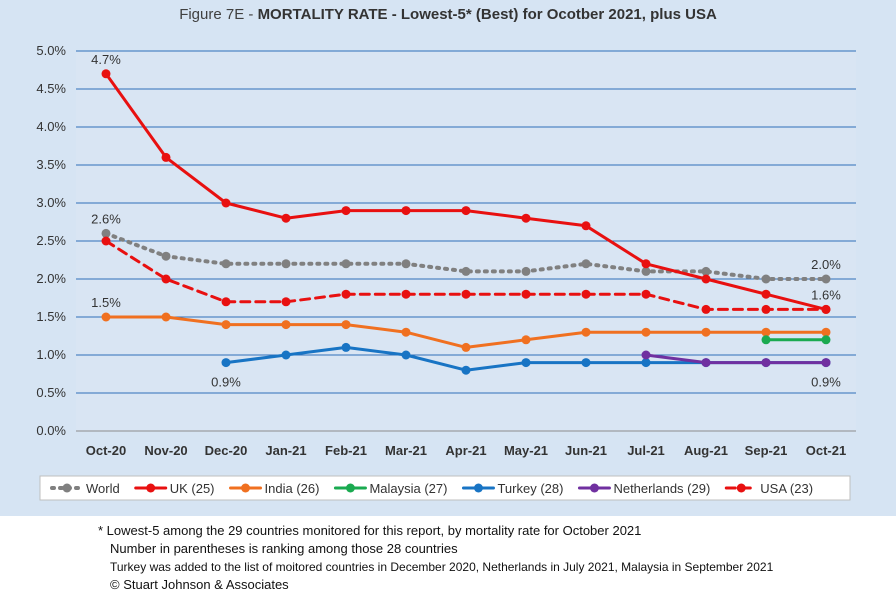 Image resolution: width=896 pixels, height=602 pixels. Describe the element at coordinates (661, 488) in the screenshot. I see `legend-label: Netherlands (29)` at that location.